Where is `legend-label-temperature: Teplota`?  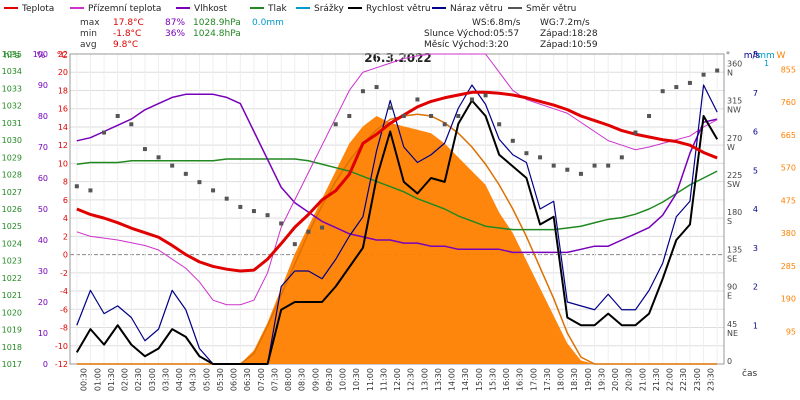 legend-label-temperature: Teplota is located at coordinates (37, 9).